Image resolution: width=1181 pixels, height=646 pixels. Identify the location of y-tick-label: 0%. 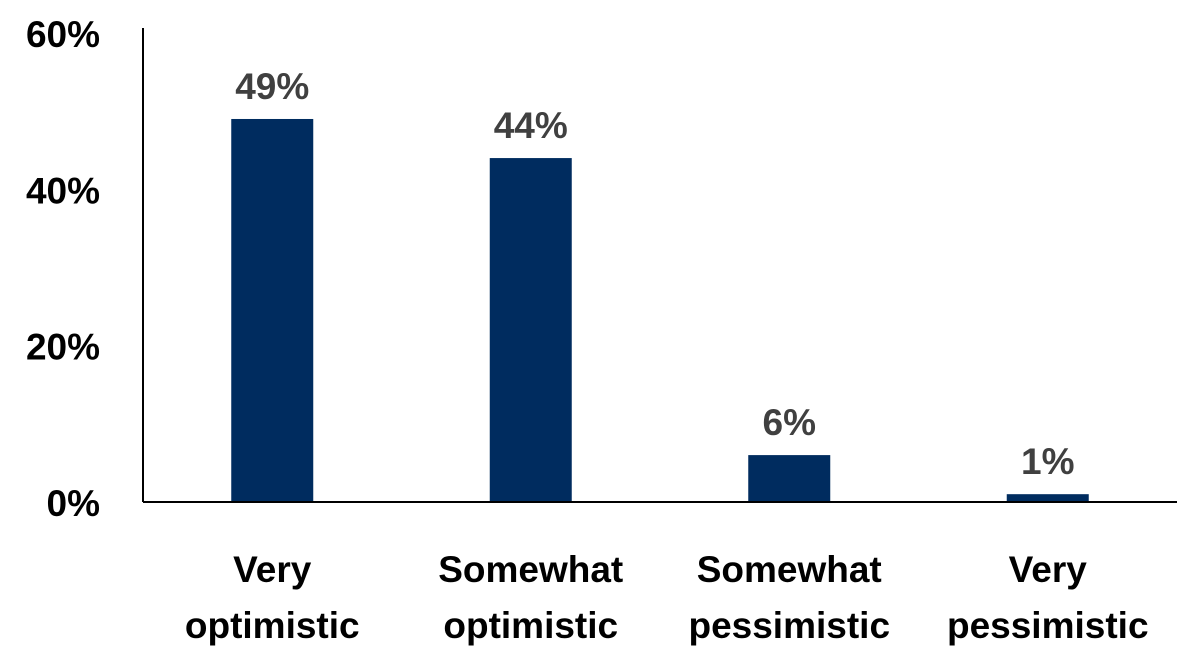
(73, 503).